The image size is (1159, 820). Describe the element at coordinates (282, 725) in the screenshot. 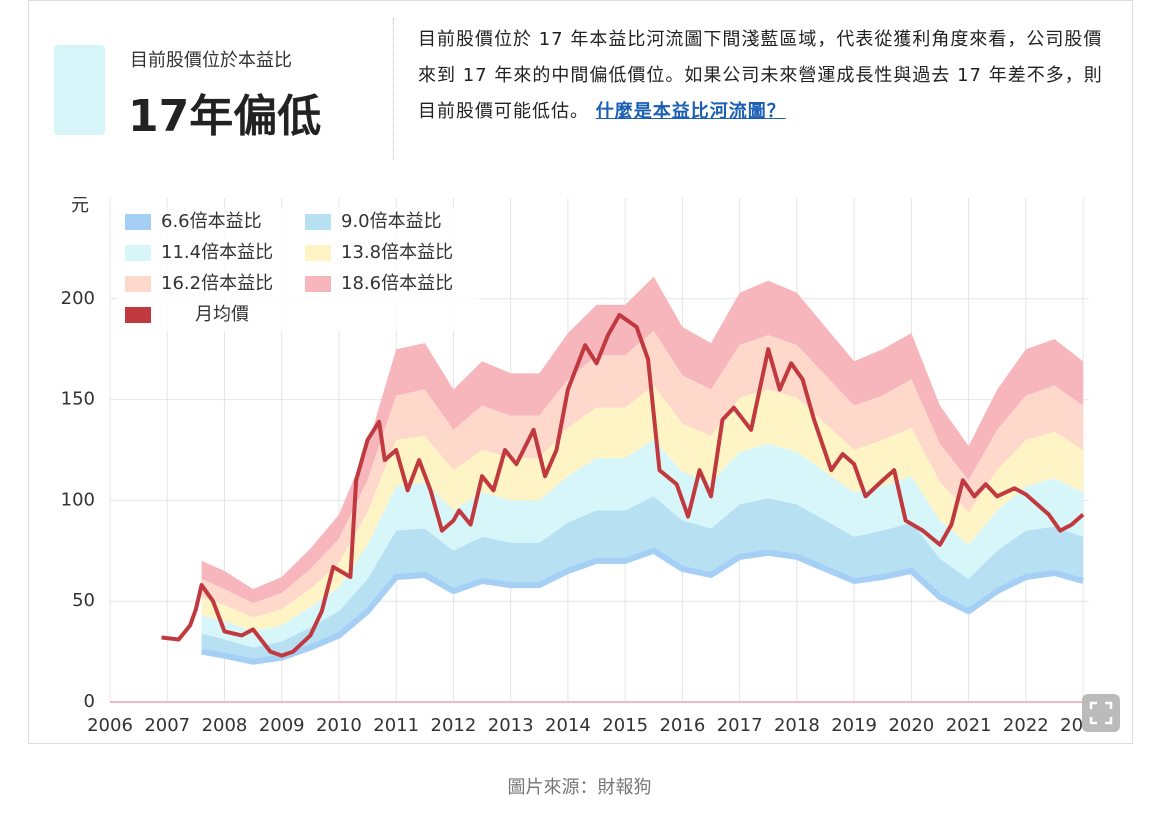

I see `x-tick-label: 2009` at that location.